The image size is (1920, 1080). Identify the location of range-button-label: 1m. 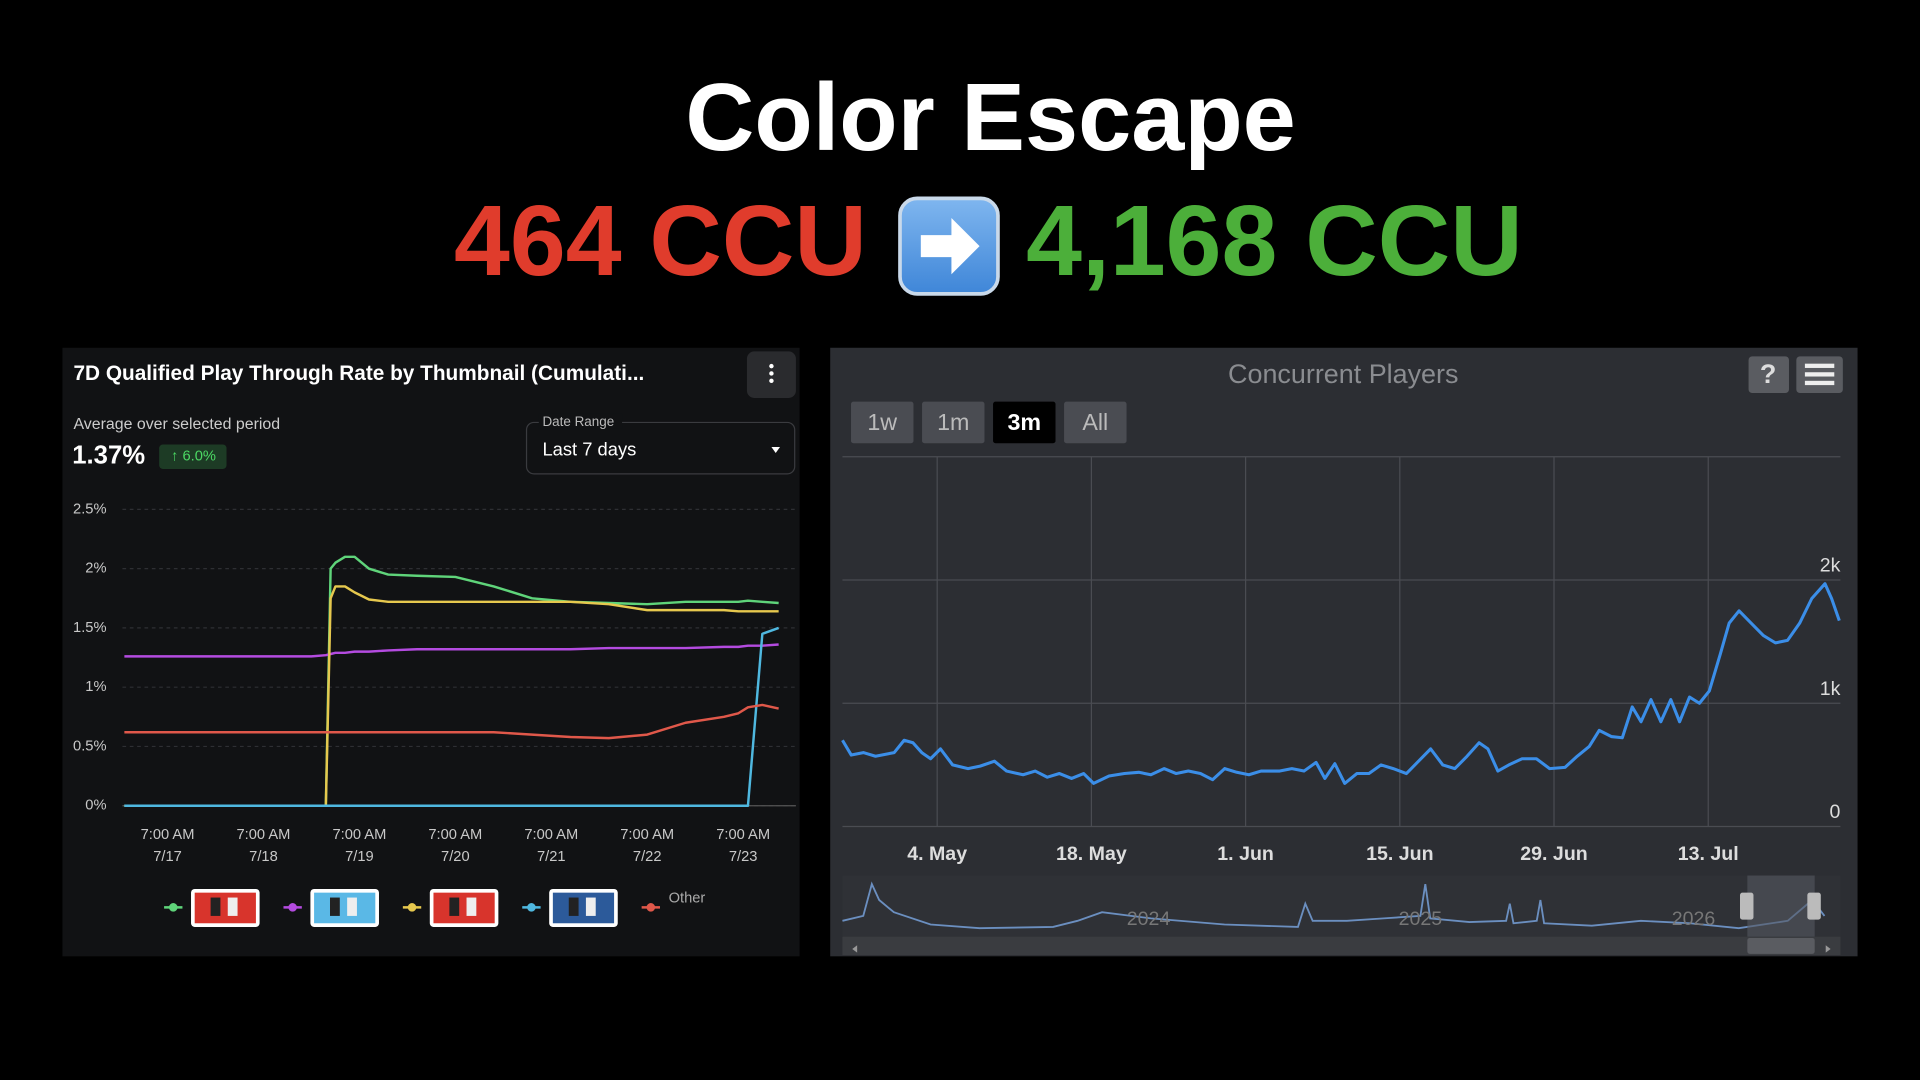
(953, 422).